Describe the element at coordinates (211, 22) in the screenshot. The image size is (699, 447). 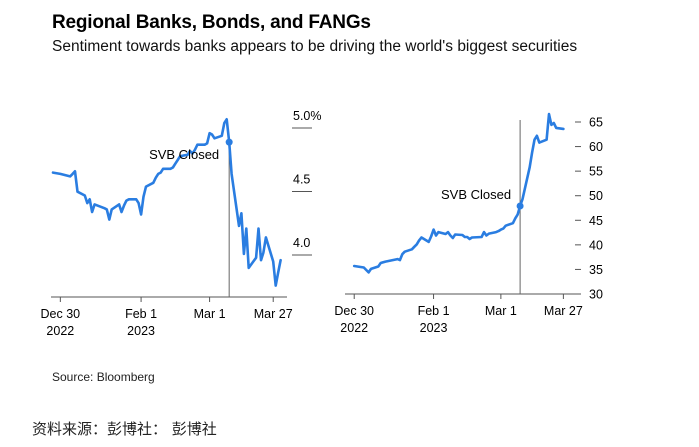
I see `chart-title: Regional Banks, Bonds, and FANGs` at that location.